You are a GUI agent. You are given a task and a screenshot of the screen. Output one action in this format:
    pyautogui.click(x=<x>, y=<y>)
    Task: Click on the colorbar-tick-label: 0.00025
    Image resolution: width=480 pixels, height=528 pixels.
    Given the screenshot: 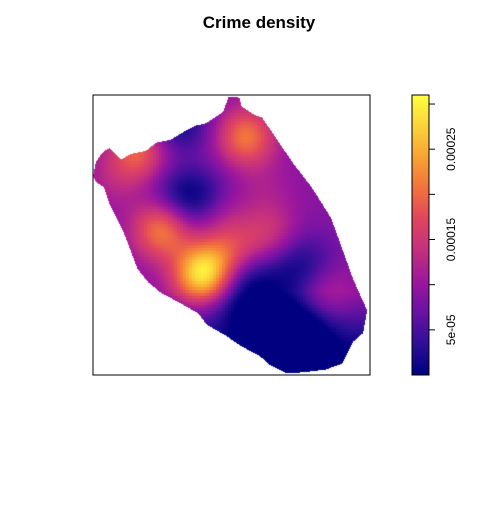 What is the action you would take?
    pyautogui.click(x=451, y=149)
    